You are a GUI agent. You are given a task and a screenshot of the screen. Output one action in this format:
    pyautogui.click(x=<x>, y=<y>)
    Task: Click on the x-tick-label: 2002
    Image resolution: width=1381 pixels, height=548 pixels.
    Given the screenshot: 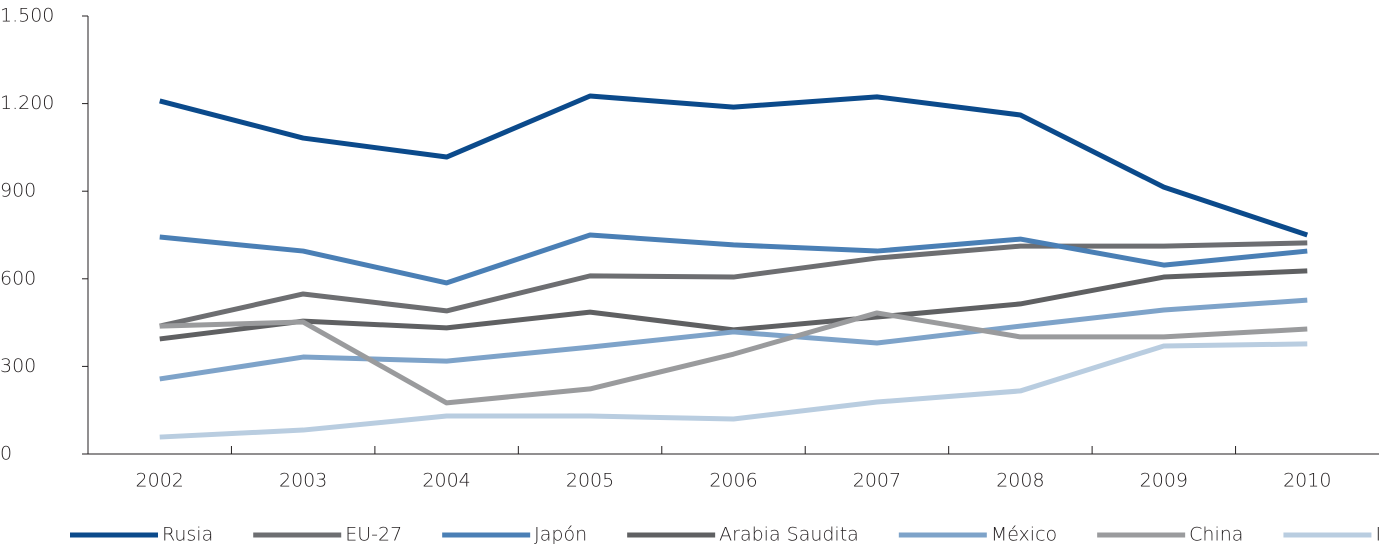 What is the action you would take?
    pyautogui.click(x=160, y=481)
    